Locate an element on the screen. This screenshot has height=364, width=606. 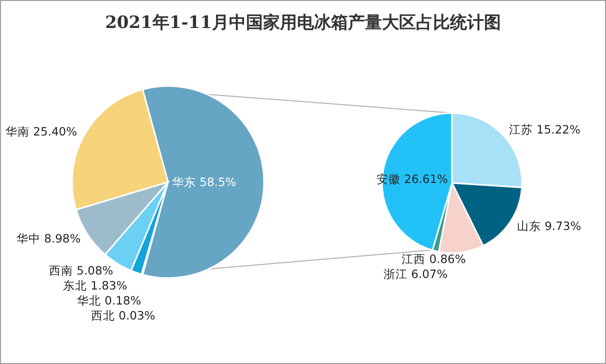
slice-label: 华中 8.98% is located at coordinates (48, 238).